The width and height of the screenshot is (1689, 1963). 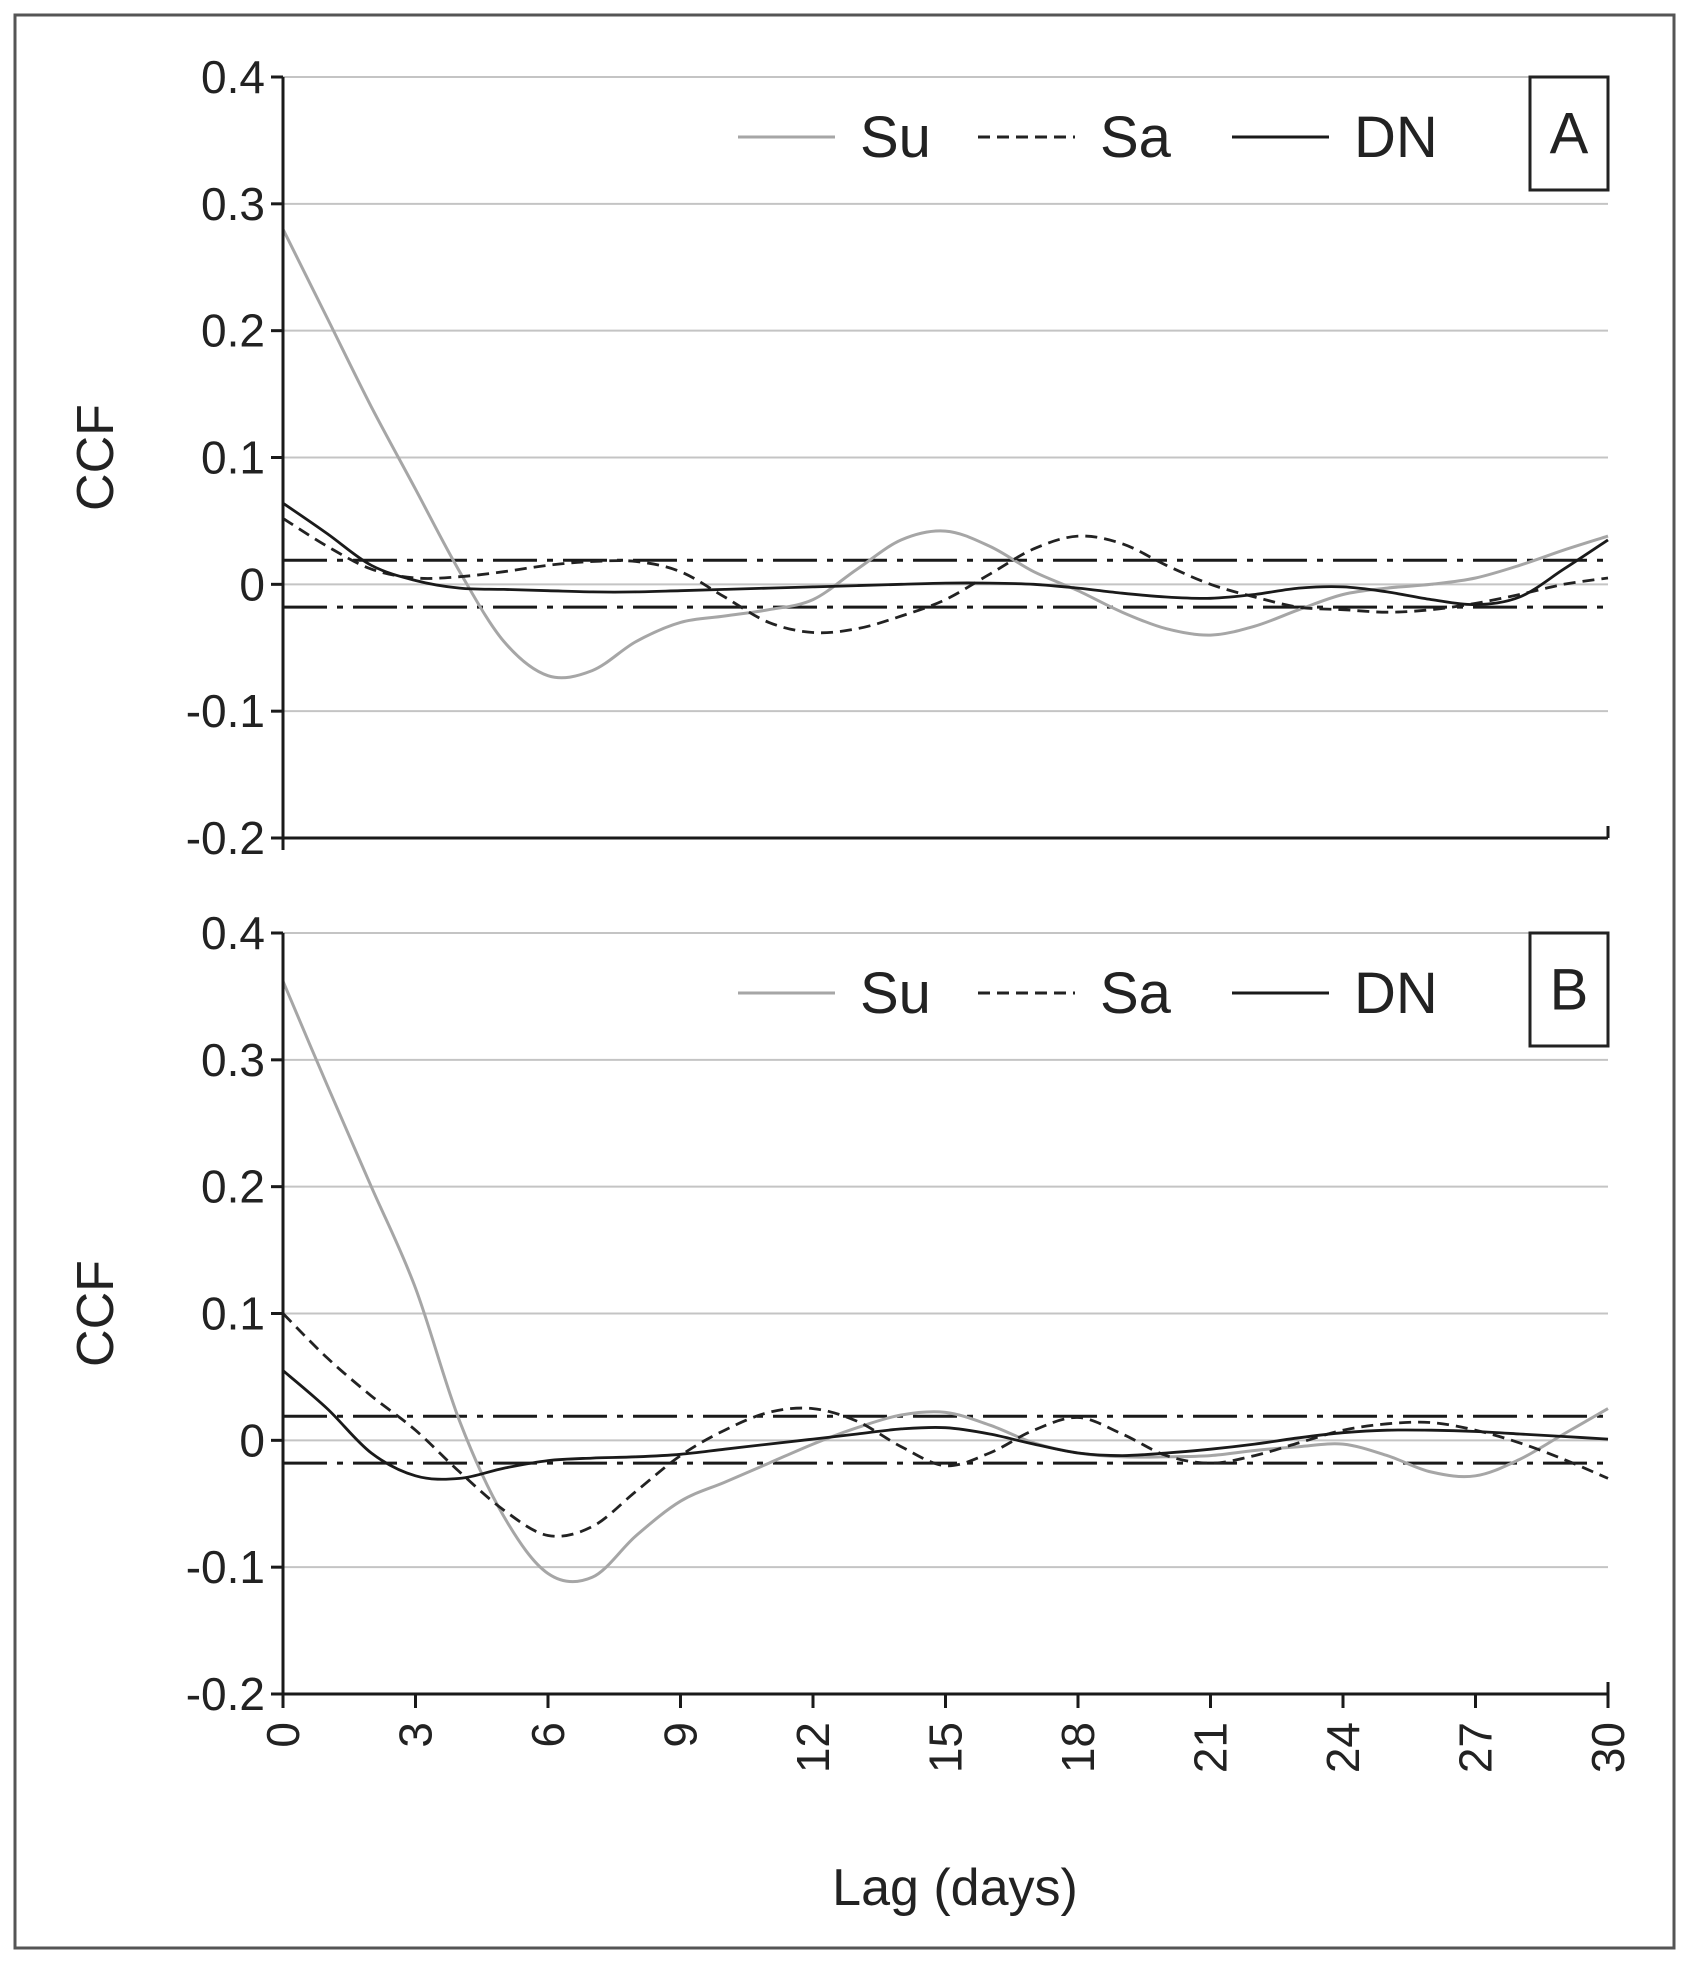 What do you see at coordinates (895, 137) in the screenshot?
I see `panel-a-legend-label-su: Su` at bounding box center [895, 137].